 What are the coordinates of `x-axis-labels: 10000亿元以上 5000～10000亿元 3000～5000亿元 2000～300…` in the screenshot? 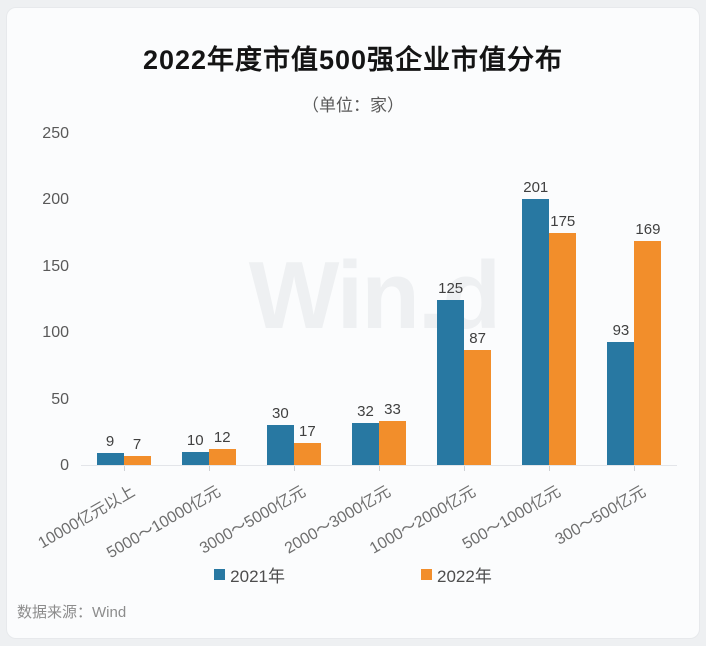 It's located at (356, 514).